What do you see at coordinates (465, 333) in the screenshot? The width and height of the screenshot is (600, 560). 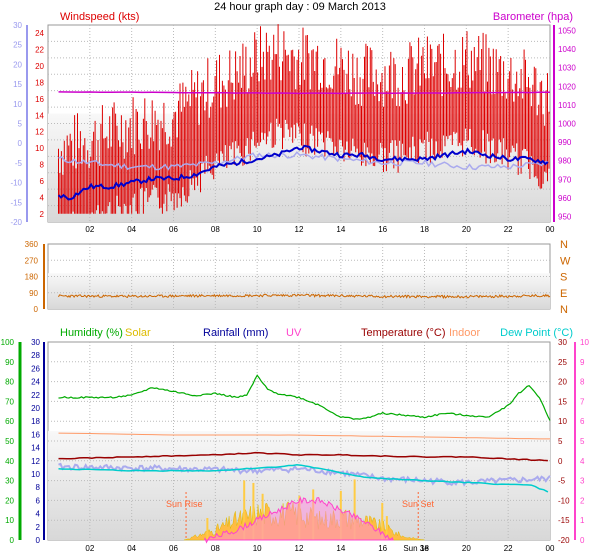 I see `legend-indoor: Indoor` at bounding box center [465, 333].